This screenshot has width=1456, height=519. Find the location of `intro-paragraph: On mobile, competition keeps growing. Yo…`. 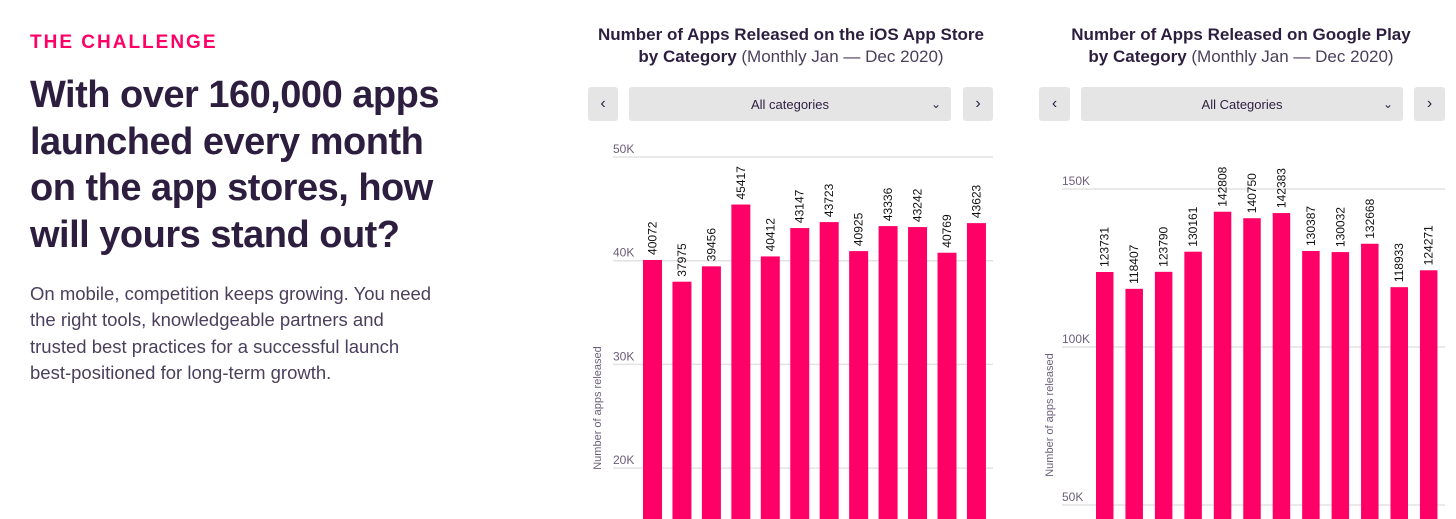

intro-paragraph: On mobile, competition keeps growing. Yo… is located at coordinates (231, 333).